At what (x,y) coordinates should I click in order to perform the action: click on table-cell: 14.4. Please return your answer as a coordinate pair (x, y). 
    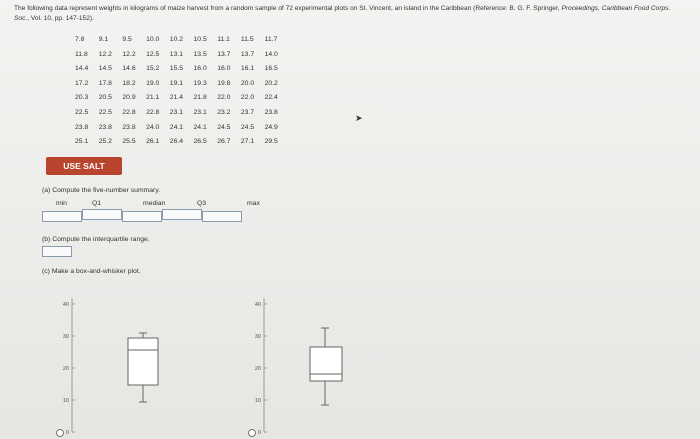
    Looking at the image, I should click on (82, 69).